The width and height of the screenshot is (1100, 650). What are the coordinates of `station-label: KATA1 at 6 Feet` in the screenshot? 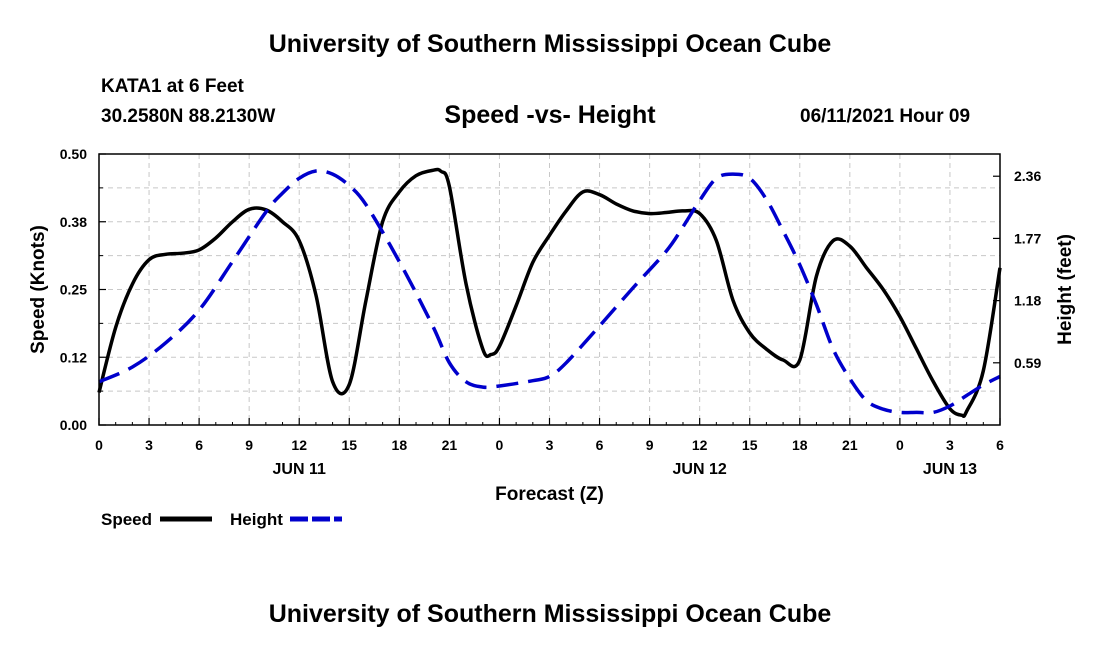 It's located at (172, 86).